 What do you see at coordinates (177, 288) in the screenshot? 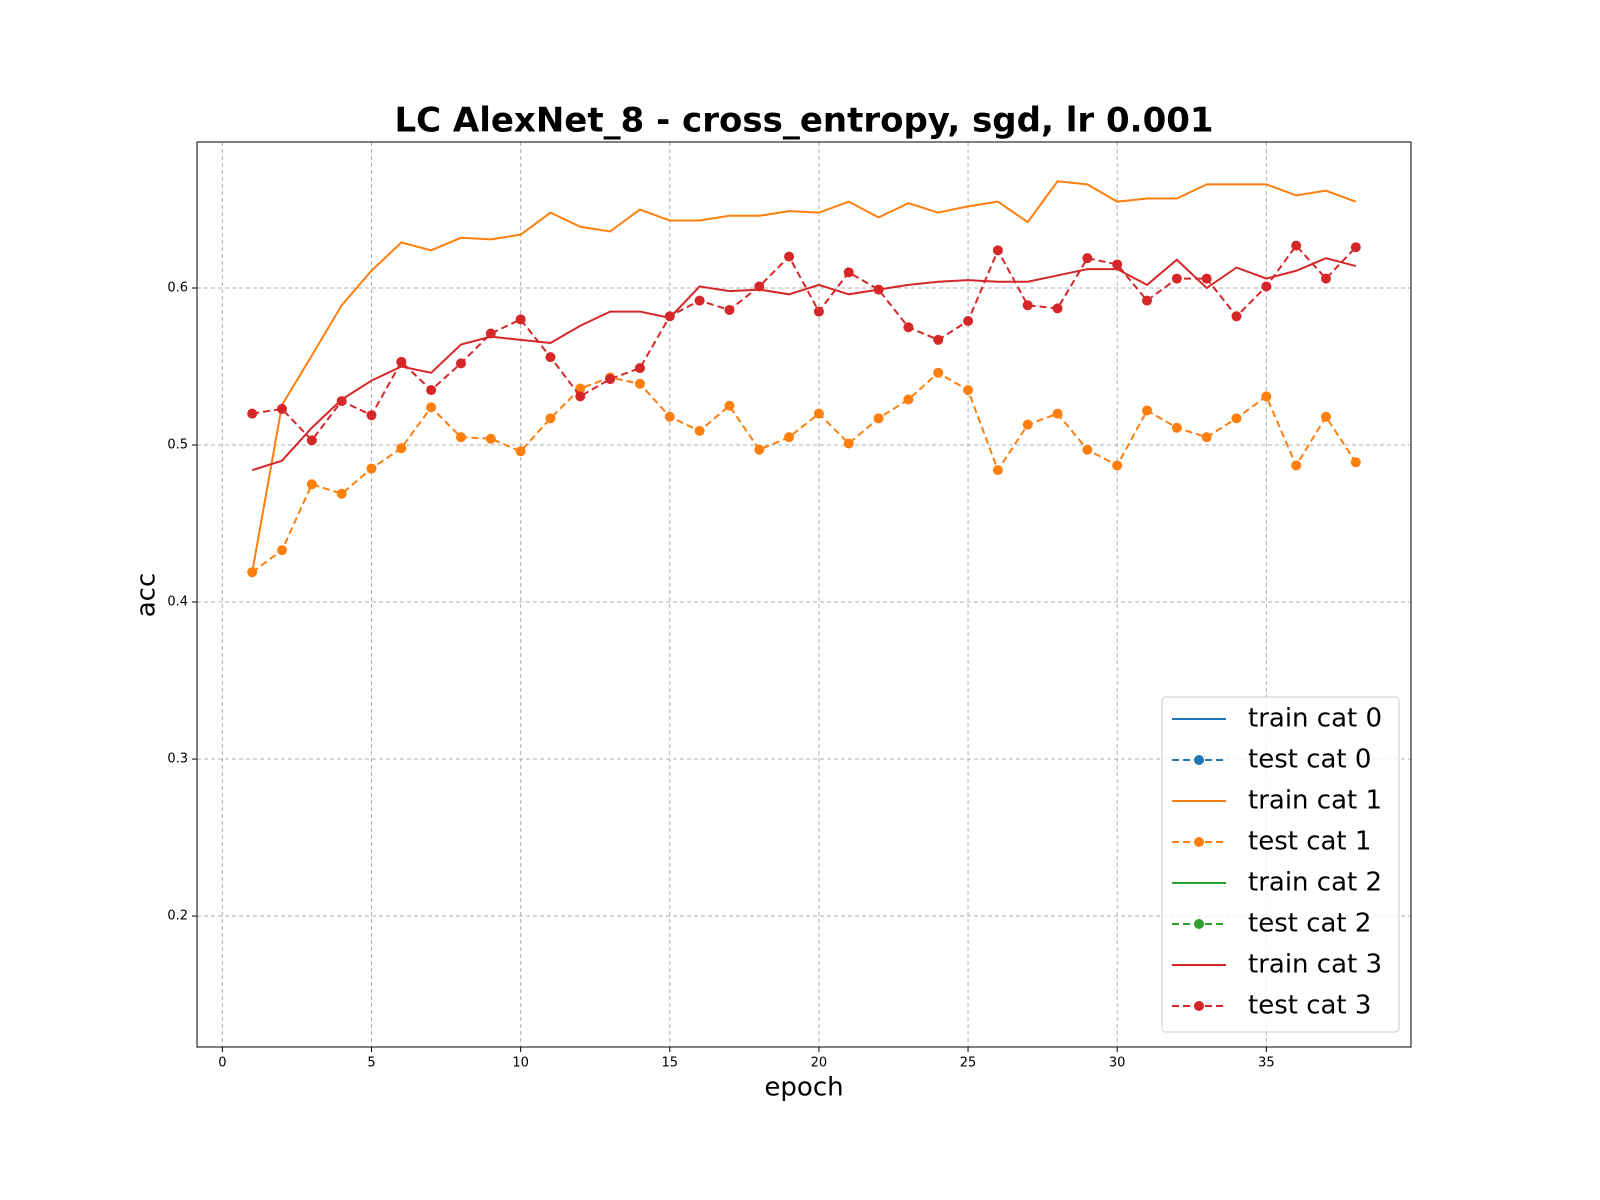
I see `y-tick-label: 0.6` at bounding box center [177, 288].